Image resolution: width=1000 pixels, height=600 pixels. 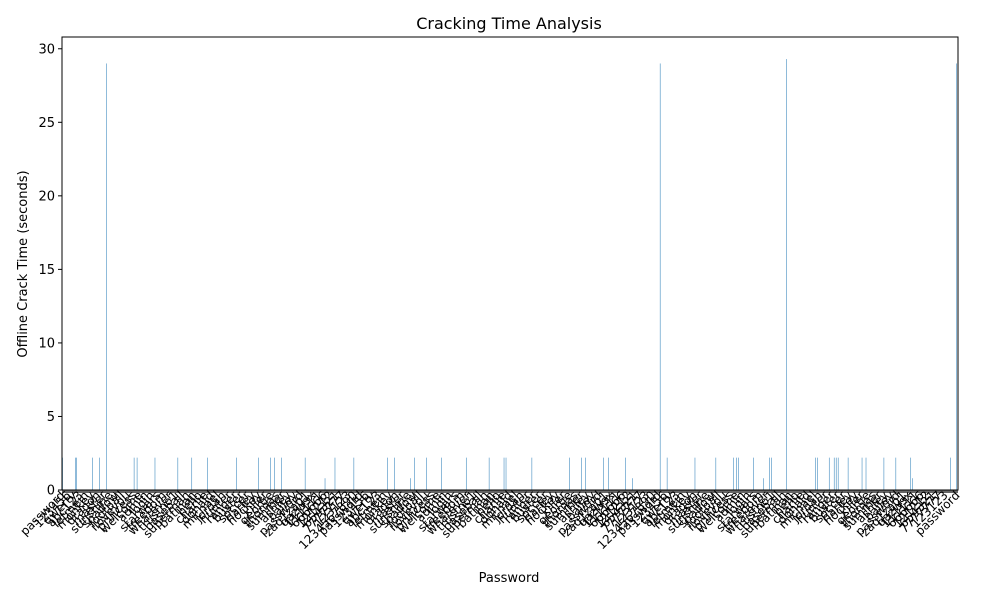 What do you see at coordinates (509, 23) in the screenshot?
I see `chart-title: Cracking Time Analysis` at bounding box center [509, 23].